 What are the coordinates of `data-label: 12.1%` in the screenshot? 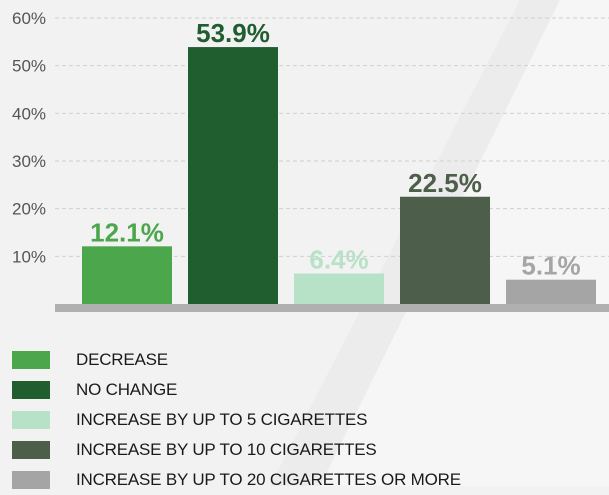 It's located at (127, 232).